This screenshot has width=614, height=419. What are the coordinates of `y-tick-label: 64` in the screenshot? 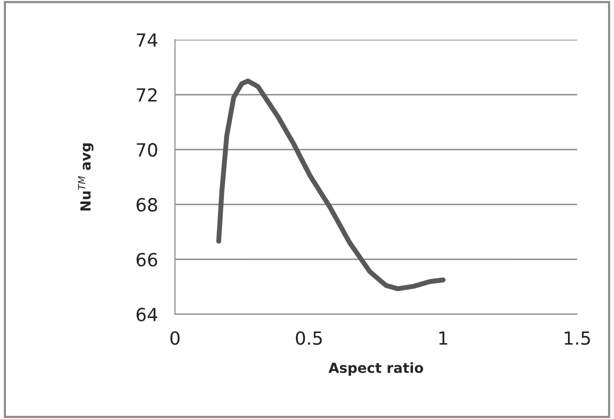 It's located at (147, 315).